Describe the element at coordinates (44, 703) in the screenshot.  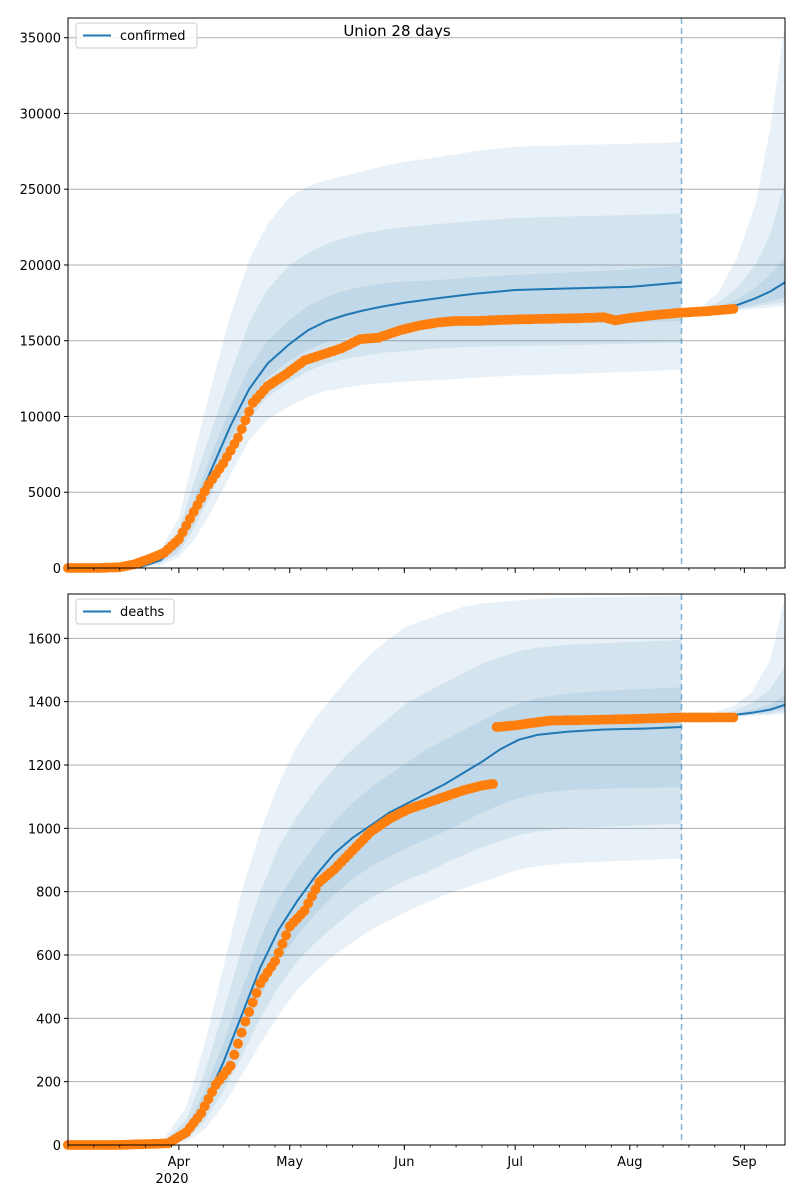
I see `y-tick-label: 1400` at that location.